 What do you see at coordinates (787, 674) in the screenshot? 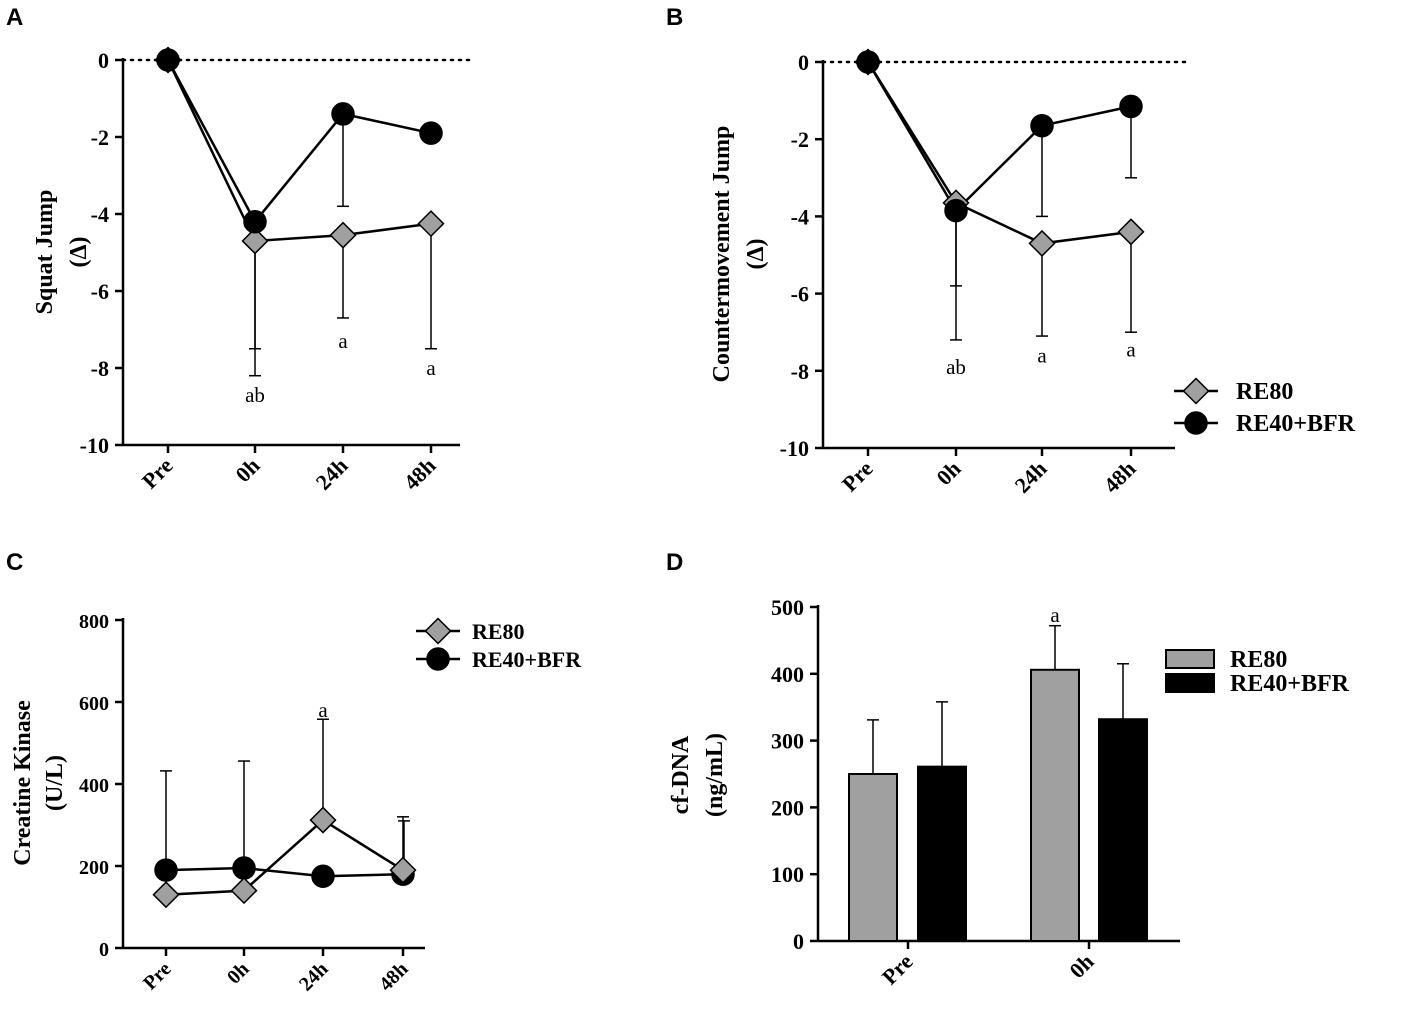
I see `panel-d-ytick-label: 400` at bounding box center [787, 674].